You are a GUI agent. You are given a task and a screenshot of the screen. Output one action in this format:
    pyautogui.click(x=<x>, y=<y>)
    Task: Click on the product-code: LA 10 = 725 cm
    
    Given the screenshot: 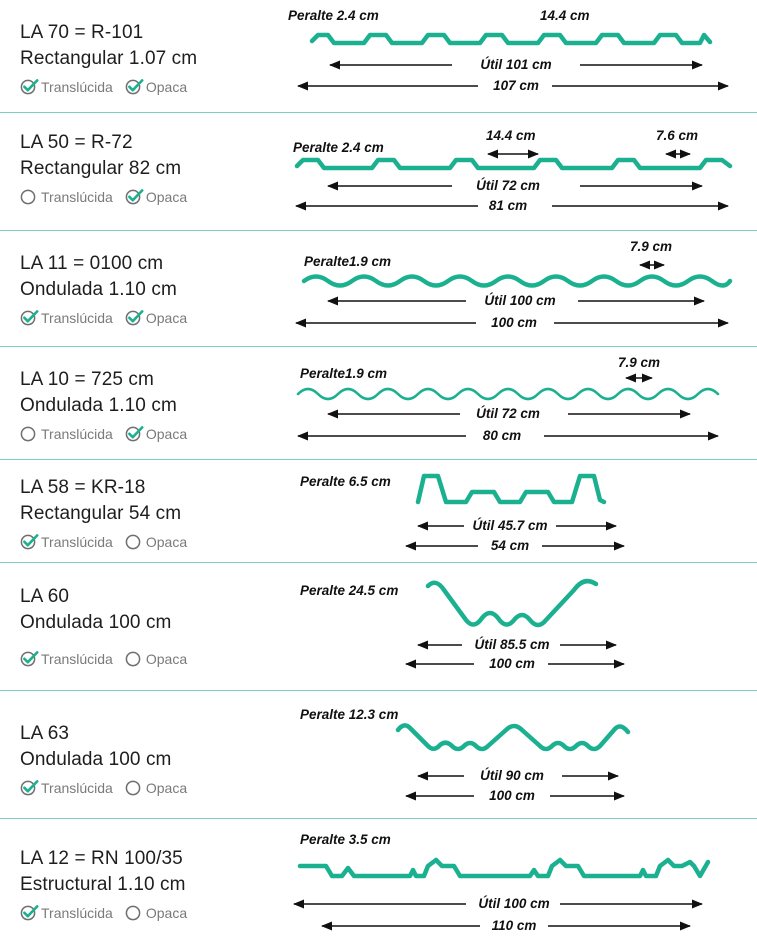 What is the action you would take?
    pyautogui.click(x=87, y=379)
    